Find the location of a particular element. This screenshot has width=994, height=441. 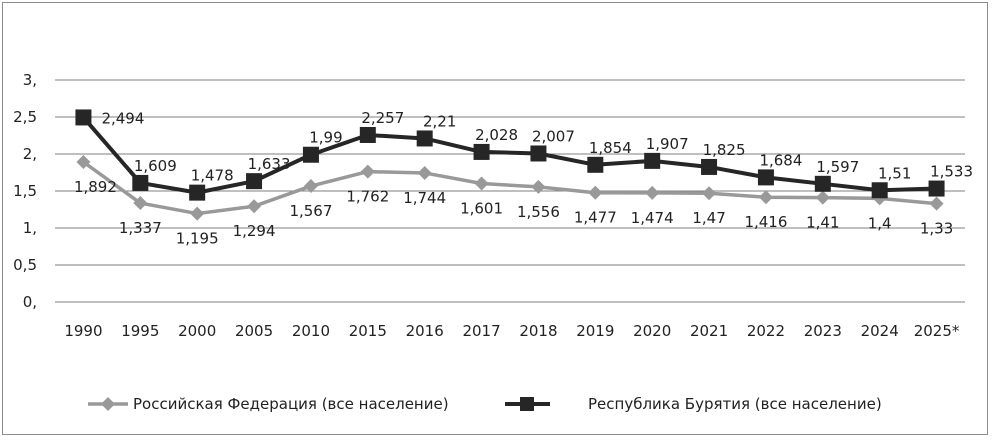

x-tick-label: 2016 is located at coordinates (425, 331).